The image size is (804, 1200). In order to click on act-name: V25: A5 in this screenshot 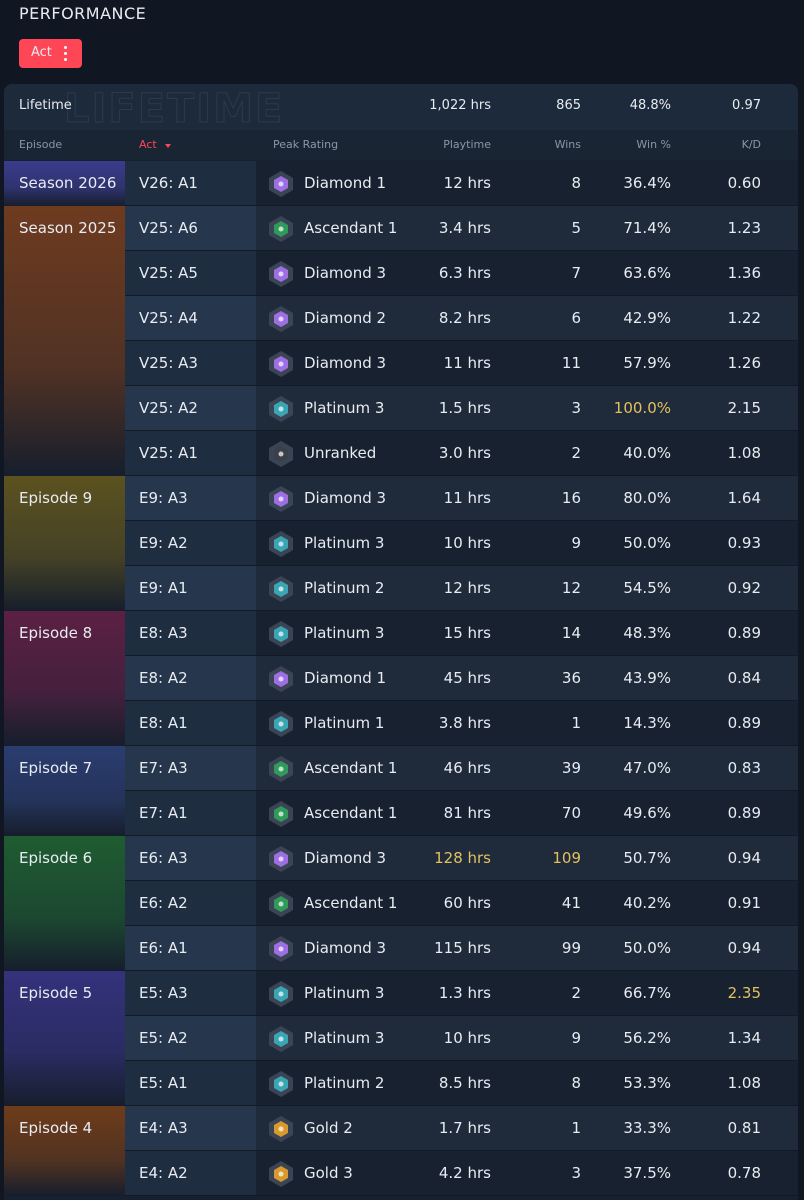, I will do `click(168, 273)`.